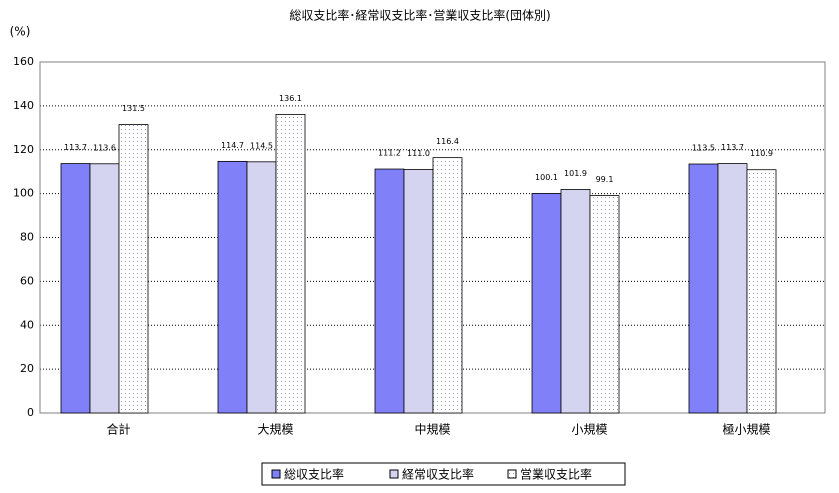 The image size is (839, 493). Describe the element at coordinates (546, 177) in the screenshot. I see `value-label: 100.1` at that location.